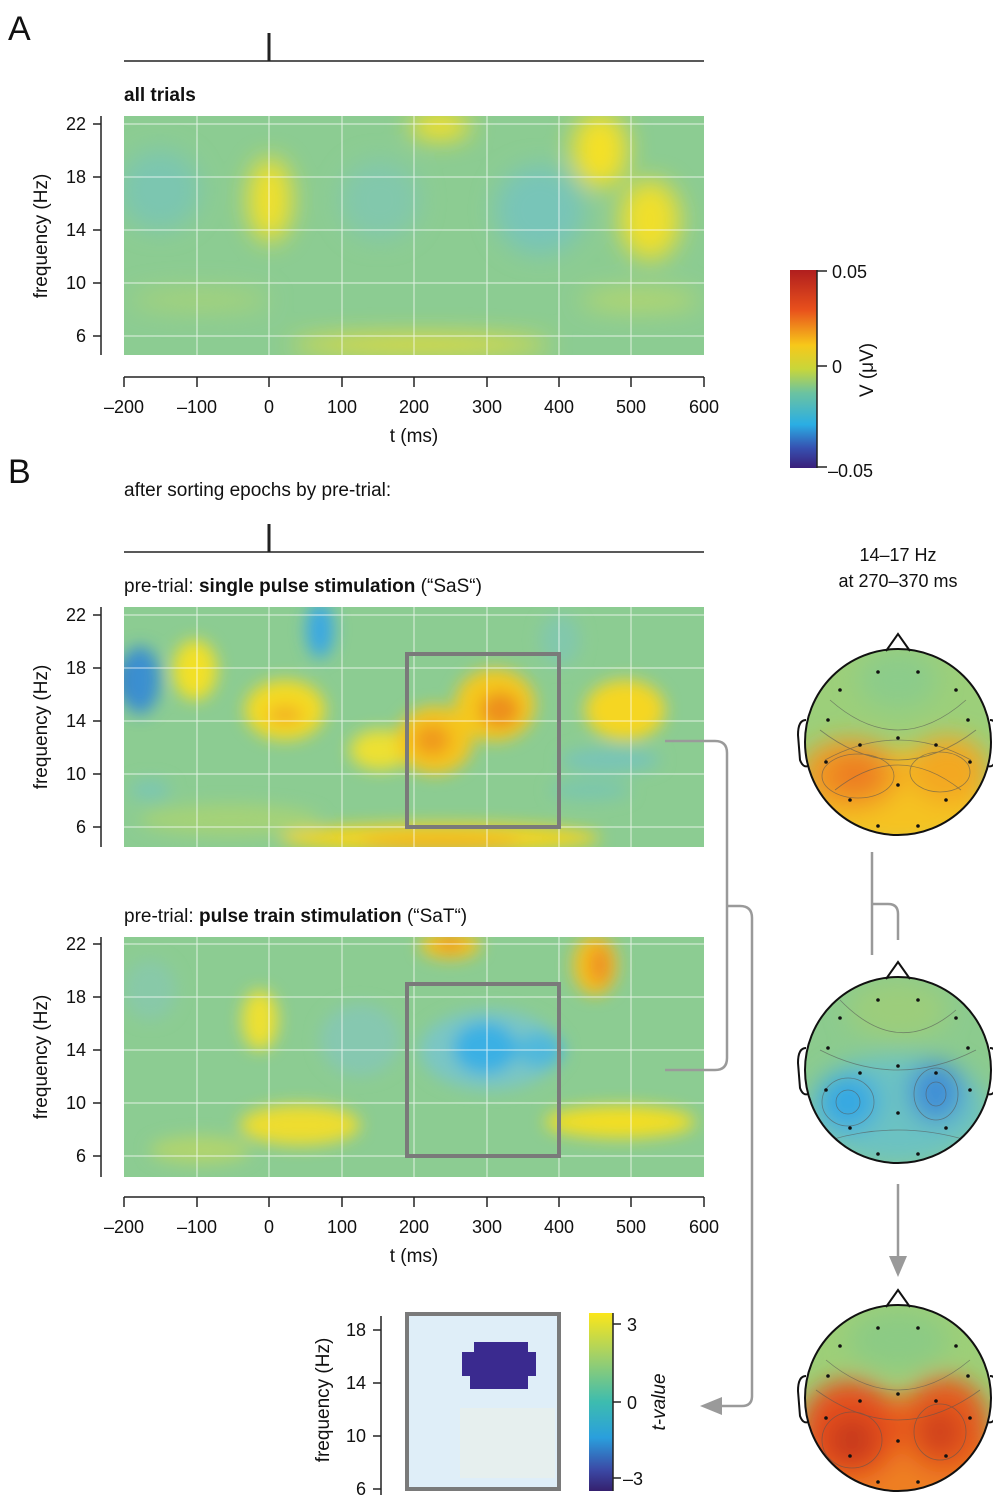 This screenshot has width=993, height=1495. I want to click on x-tick-a-7: 500, so click(631, 407).